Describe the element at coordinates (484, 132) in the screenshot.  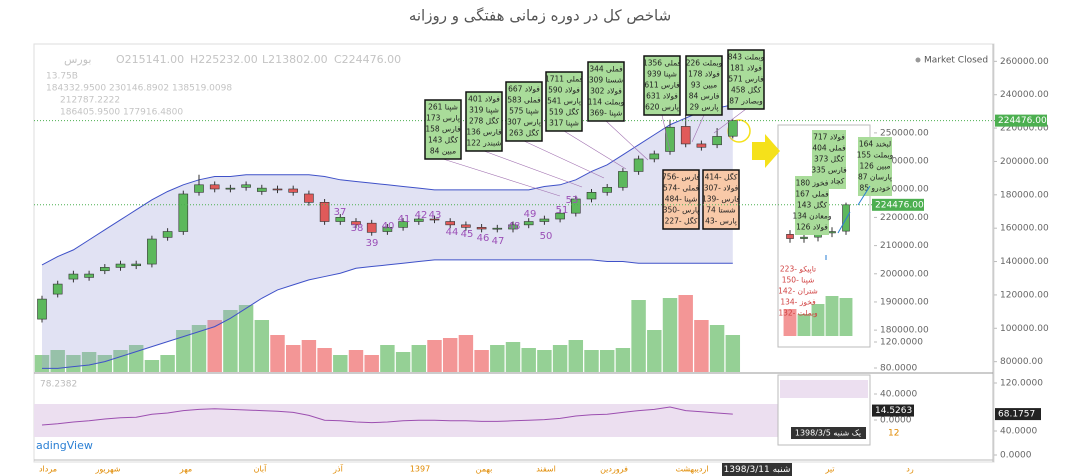
I see `annotation-line: فارس 136` at that location.